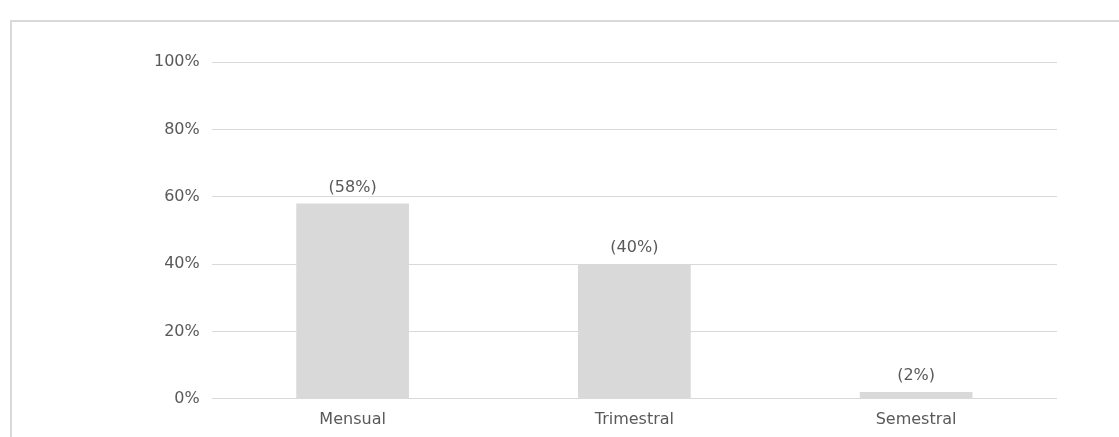 This screenshot has height=437, width=1119. What do you see at coordinates (187, 397) in the screenshot?
I see `y-tick-label: 0%` at bounding box center [187, 397].